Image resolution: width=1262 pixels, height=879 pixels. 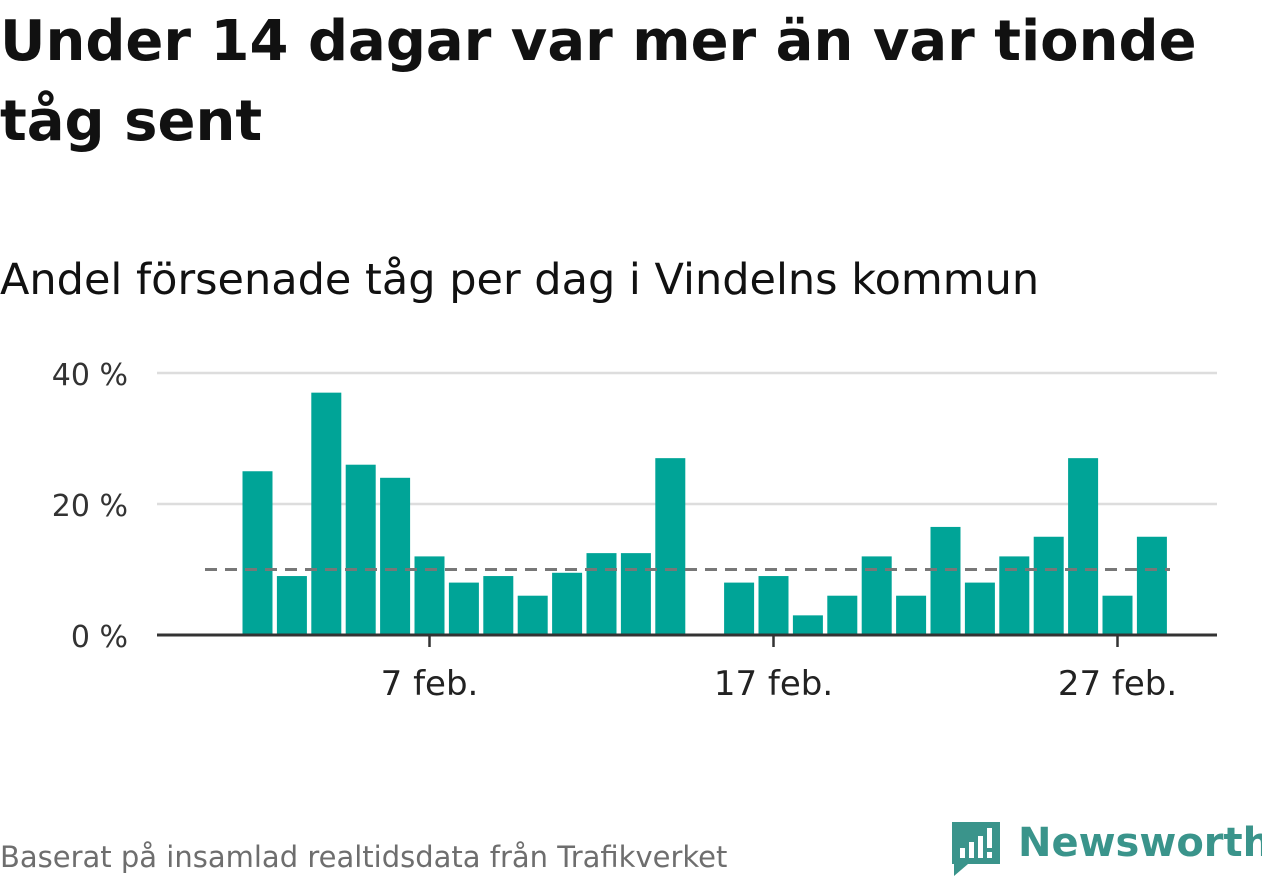 What do you see at coordinates (773, 684) in the screenshot?
I see `x-tick-label: 17 feb.` at bounding box center [773, 684].